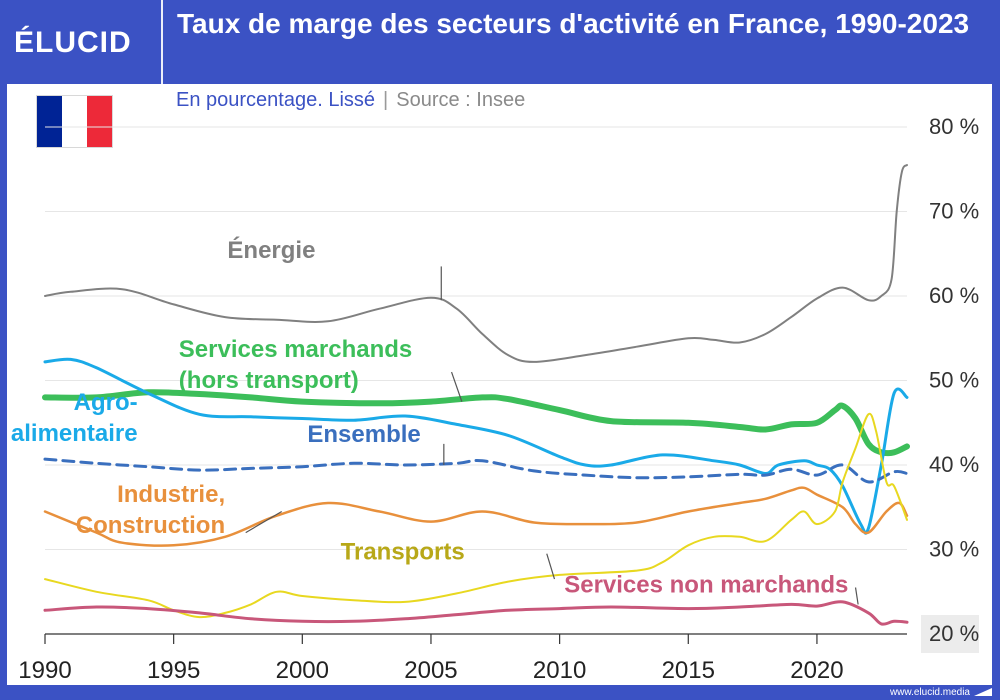 Image resolution: width=1000 pixels, height=700 pixels. I want to click on series-label-energie: Énergie, so click(271, 250).